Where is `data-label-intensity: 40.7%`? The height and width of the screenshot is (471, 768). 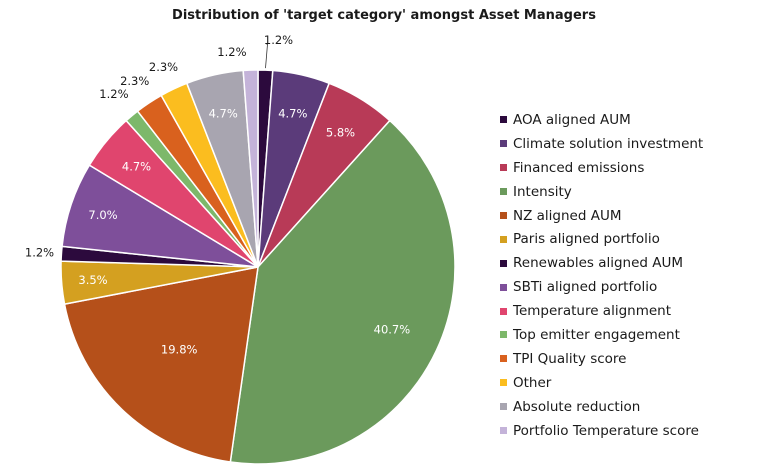
data-label-intensity: 40.7% is located at coordinates (392, 330).